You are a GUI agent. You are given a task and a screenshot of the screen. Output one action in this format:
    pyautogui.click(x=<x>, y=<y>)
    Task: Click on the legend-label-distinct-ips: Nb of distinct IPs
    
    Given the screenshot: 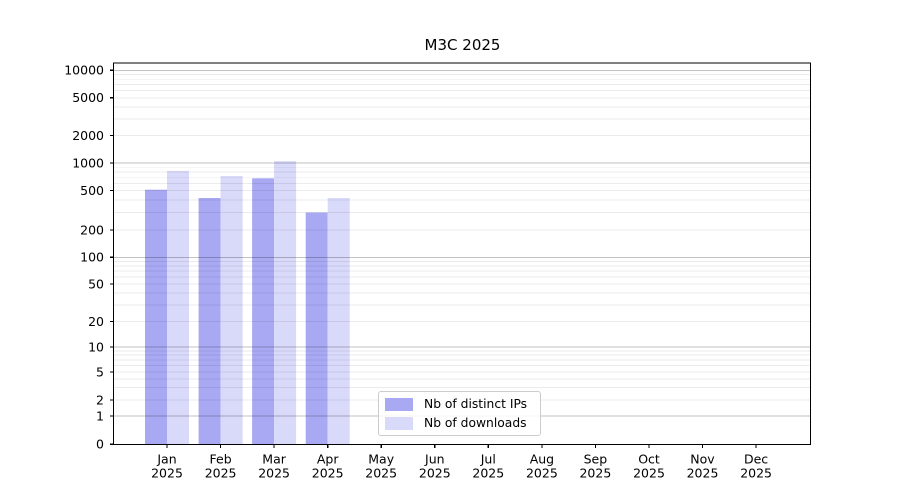 What is the action you would take?
    pyautogui.click(x=476, y=404)
    